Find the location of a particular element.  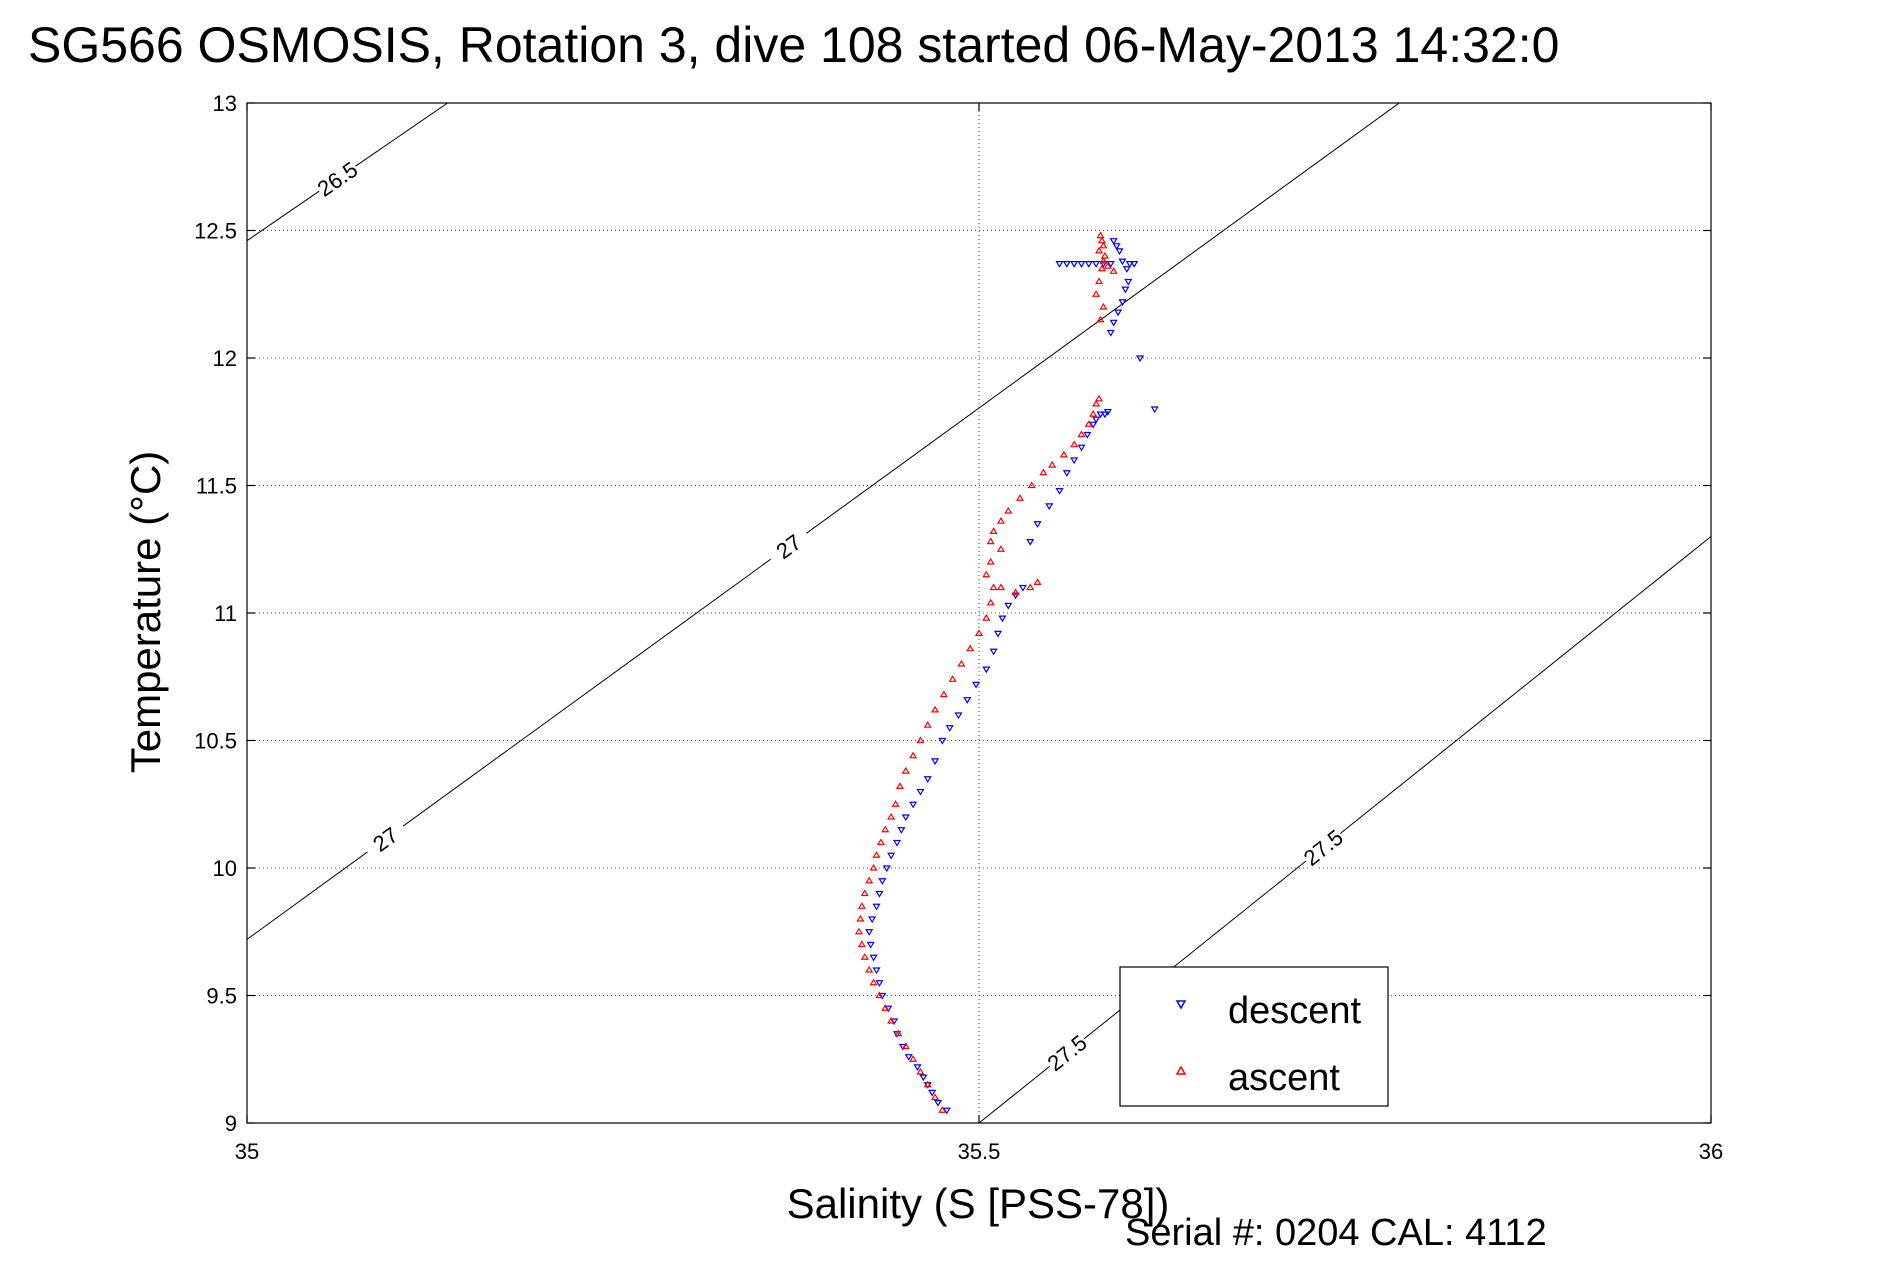

y-tick-label: 11.5 is located at coordinates (216, 486).